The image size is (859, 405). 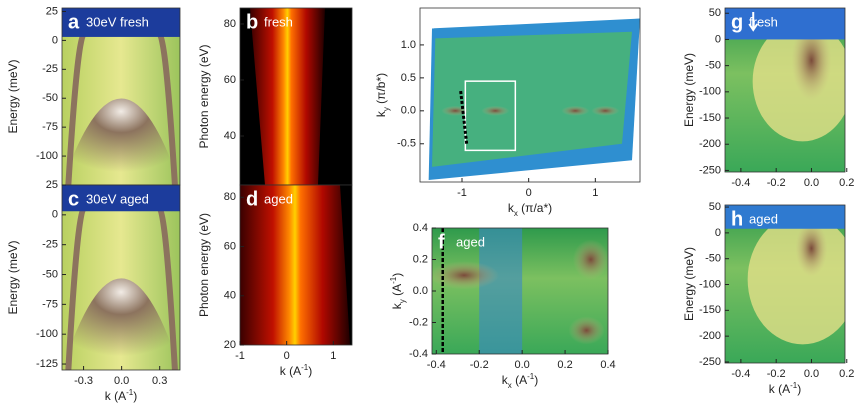 I want to click on panel-letter: c, so click(x=73, y=199).